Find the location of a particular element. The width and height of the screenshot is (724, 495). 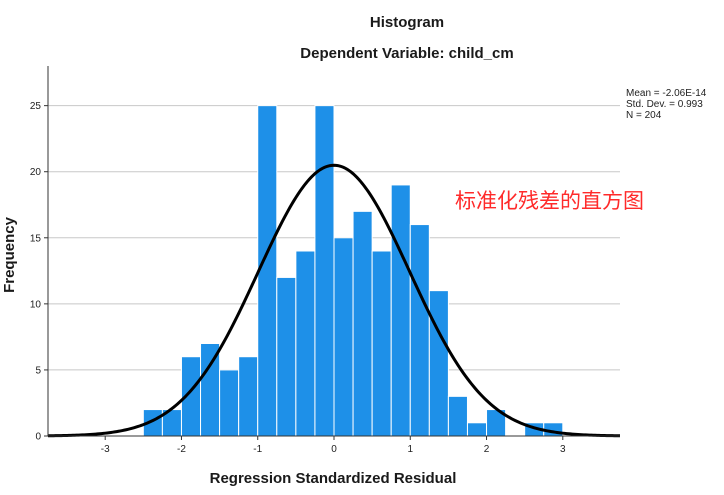

x-tick-label: 3 is located at coordinates (563, 449).